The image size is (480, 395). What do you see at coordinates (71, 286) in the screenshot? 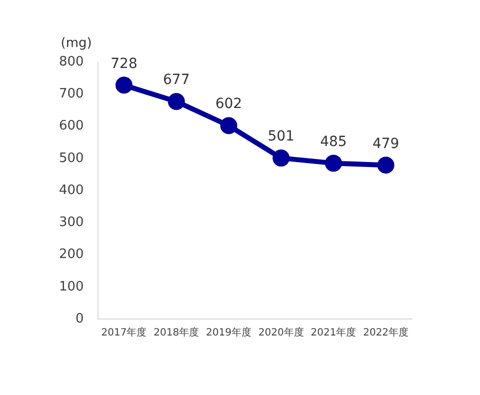
I see `y-tick-label: 100` at bounding box center [71, 286].